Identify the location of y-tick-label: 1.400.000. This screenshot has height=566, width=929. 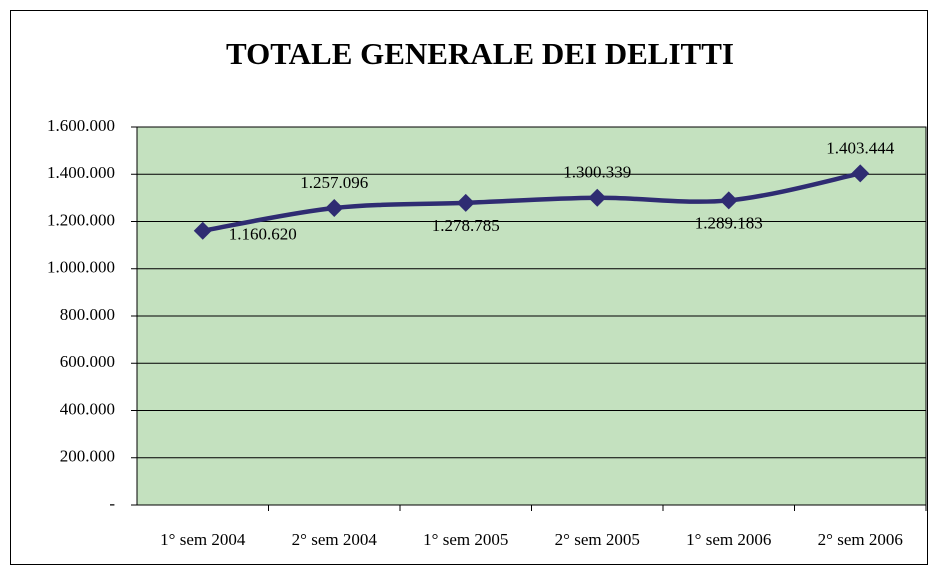
(81, 172).